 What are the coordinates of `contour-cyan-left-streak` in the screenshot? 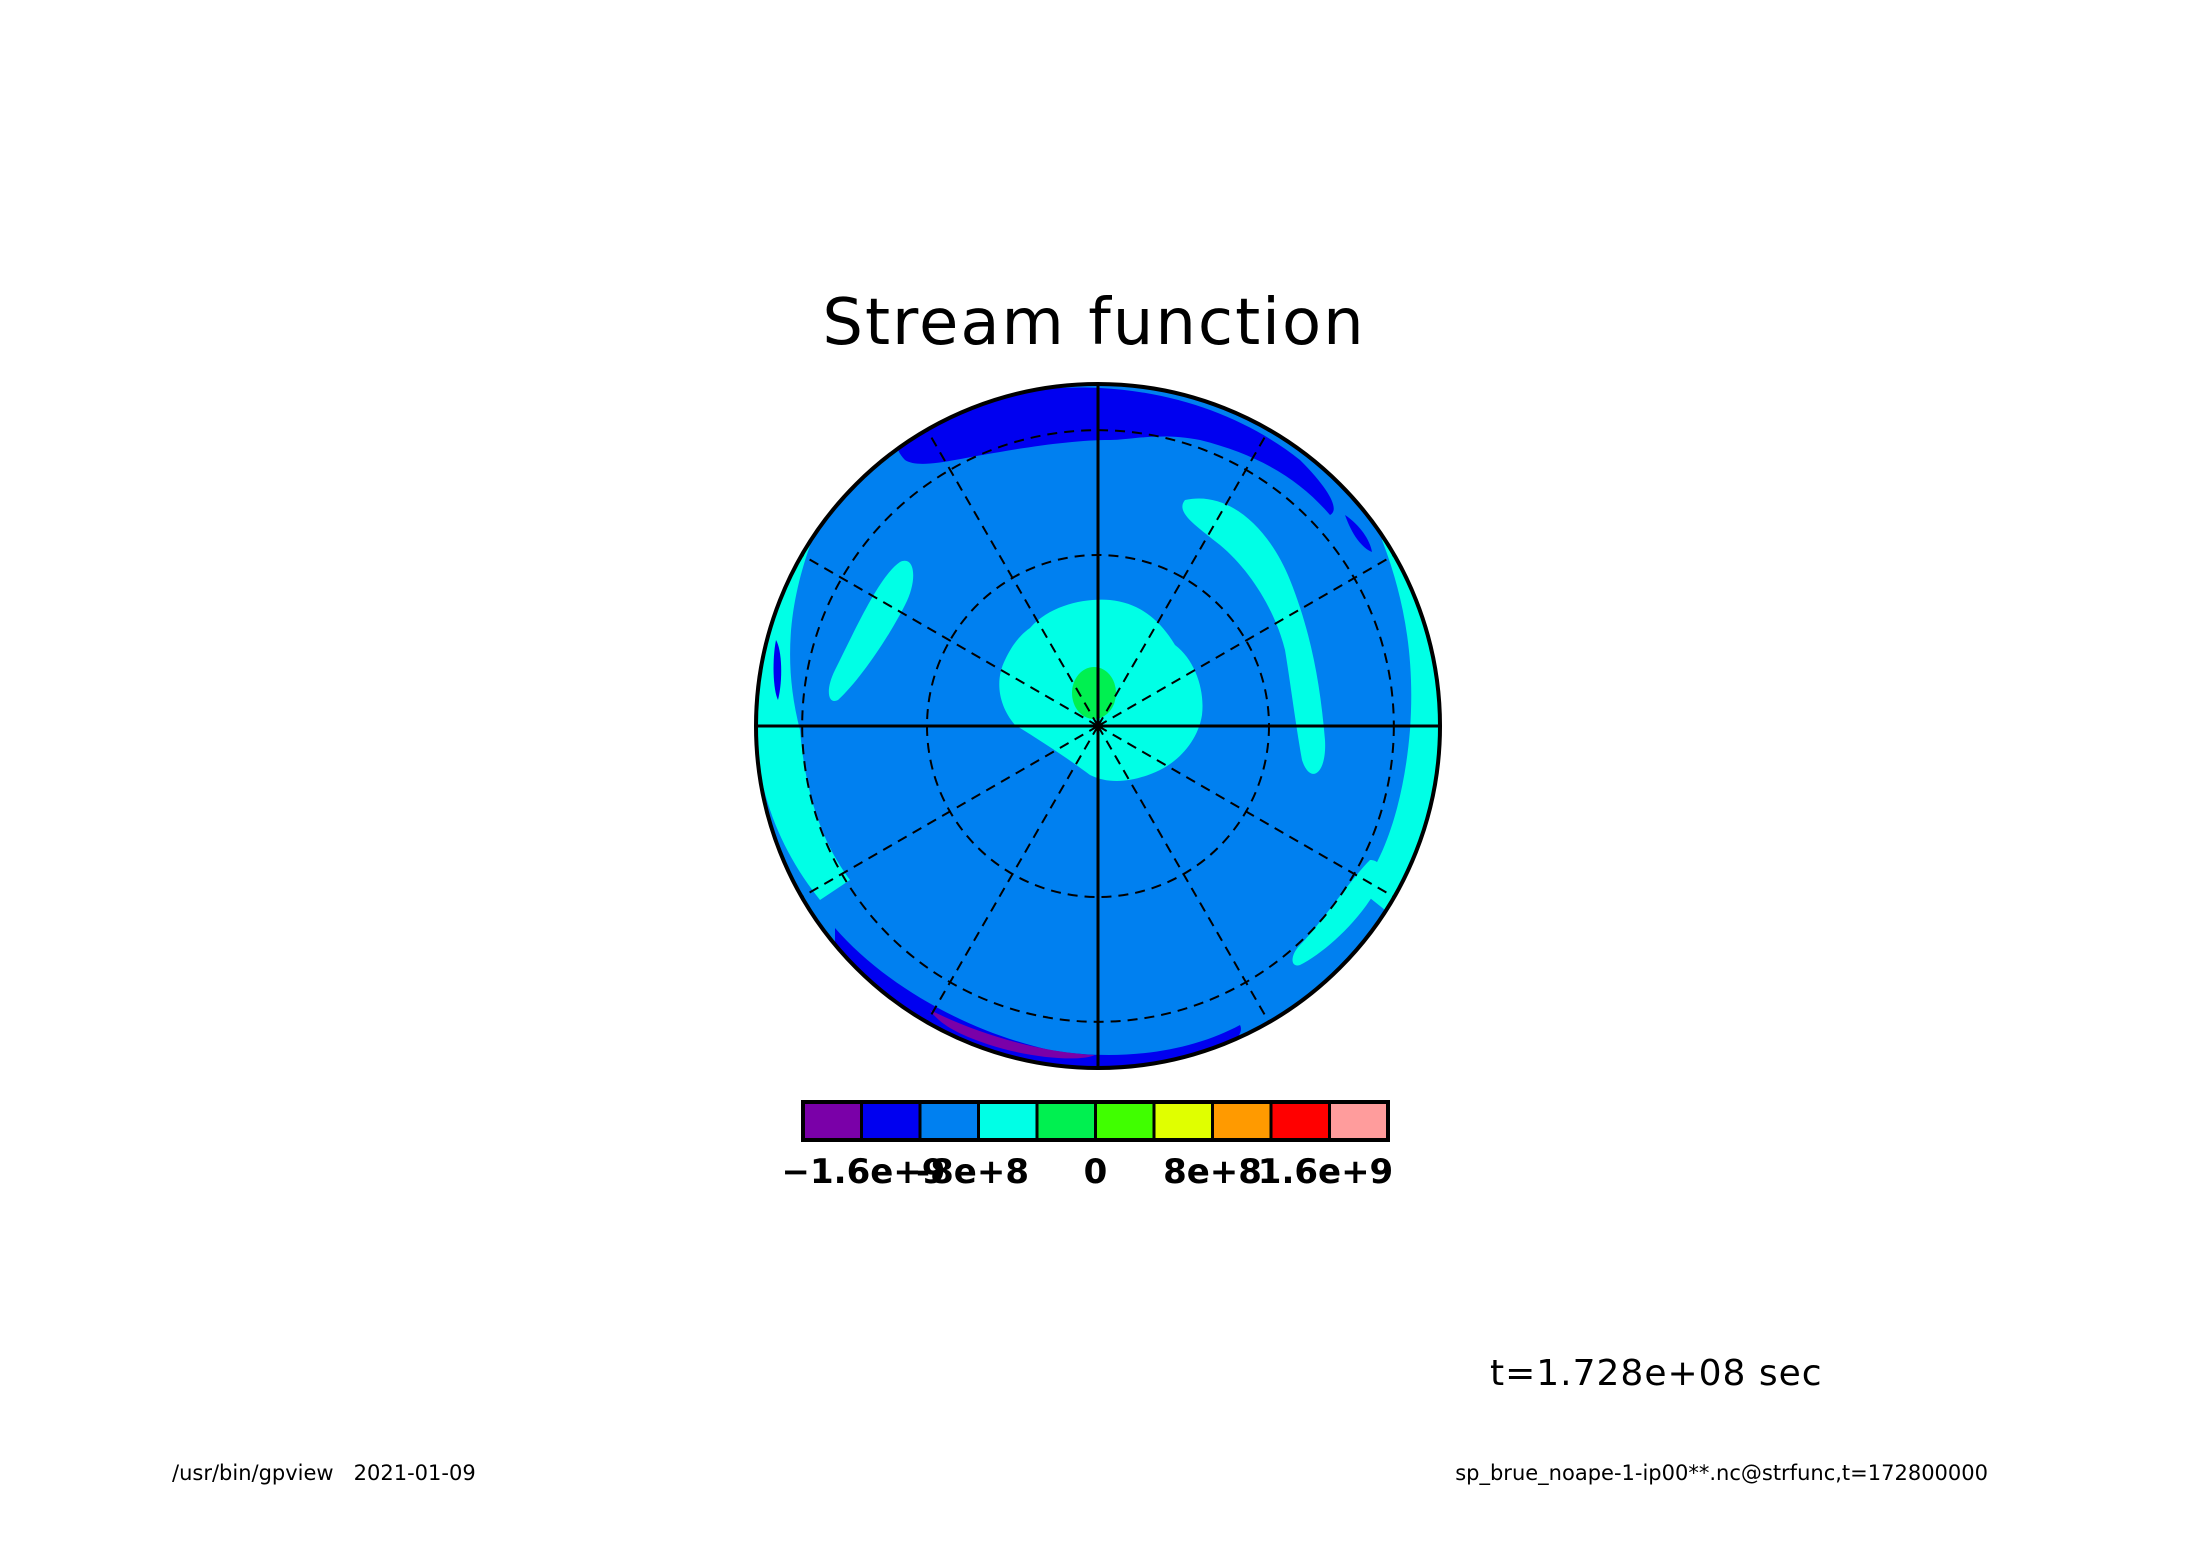 It's located at (871, 630).